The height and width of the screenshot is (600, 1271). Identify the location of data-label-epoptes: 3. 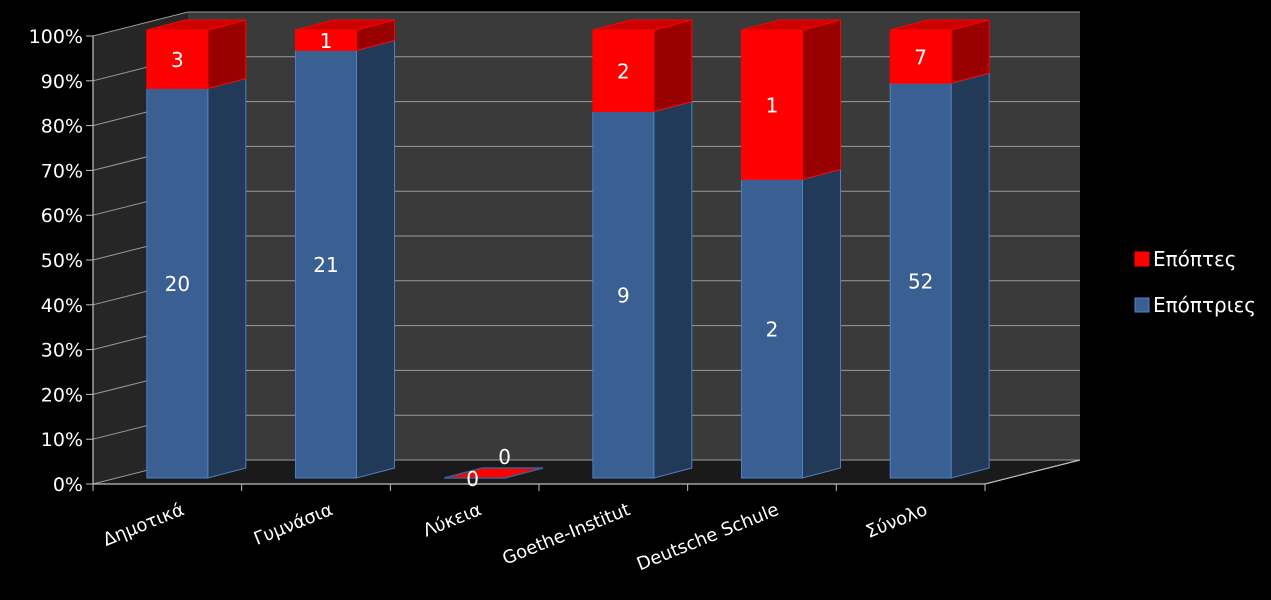
(177, 60).